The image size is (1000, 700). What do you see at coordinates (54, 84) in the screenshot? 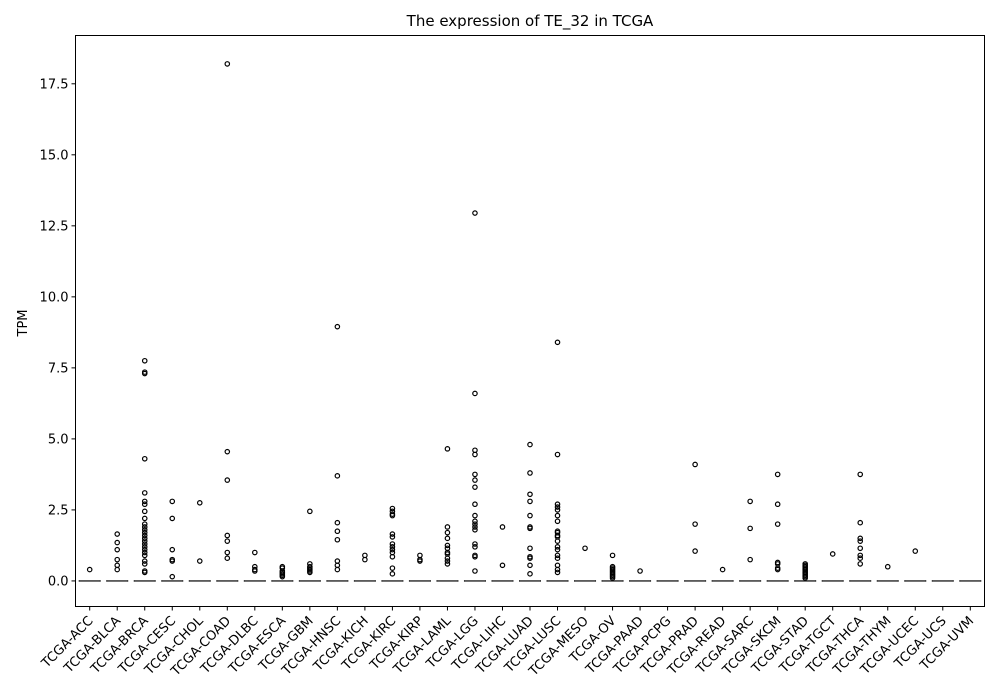
I see `y-tick-label: 17.5` at bounding box center [54, 84].